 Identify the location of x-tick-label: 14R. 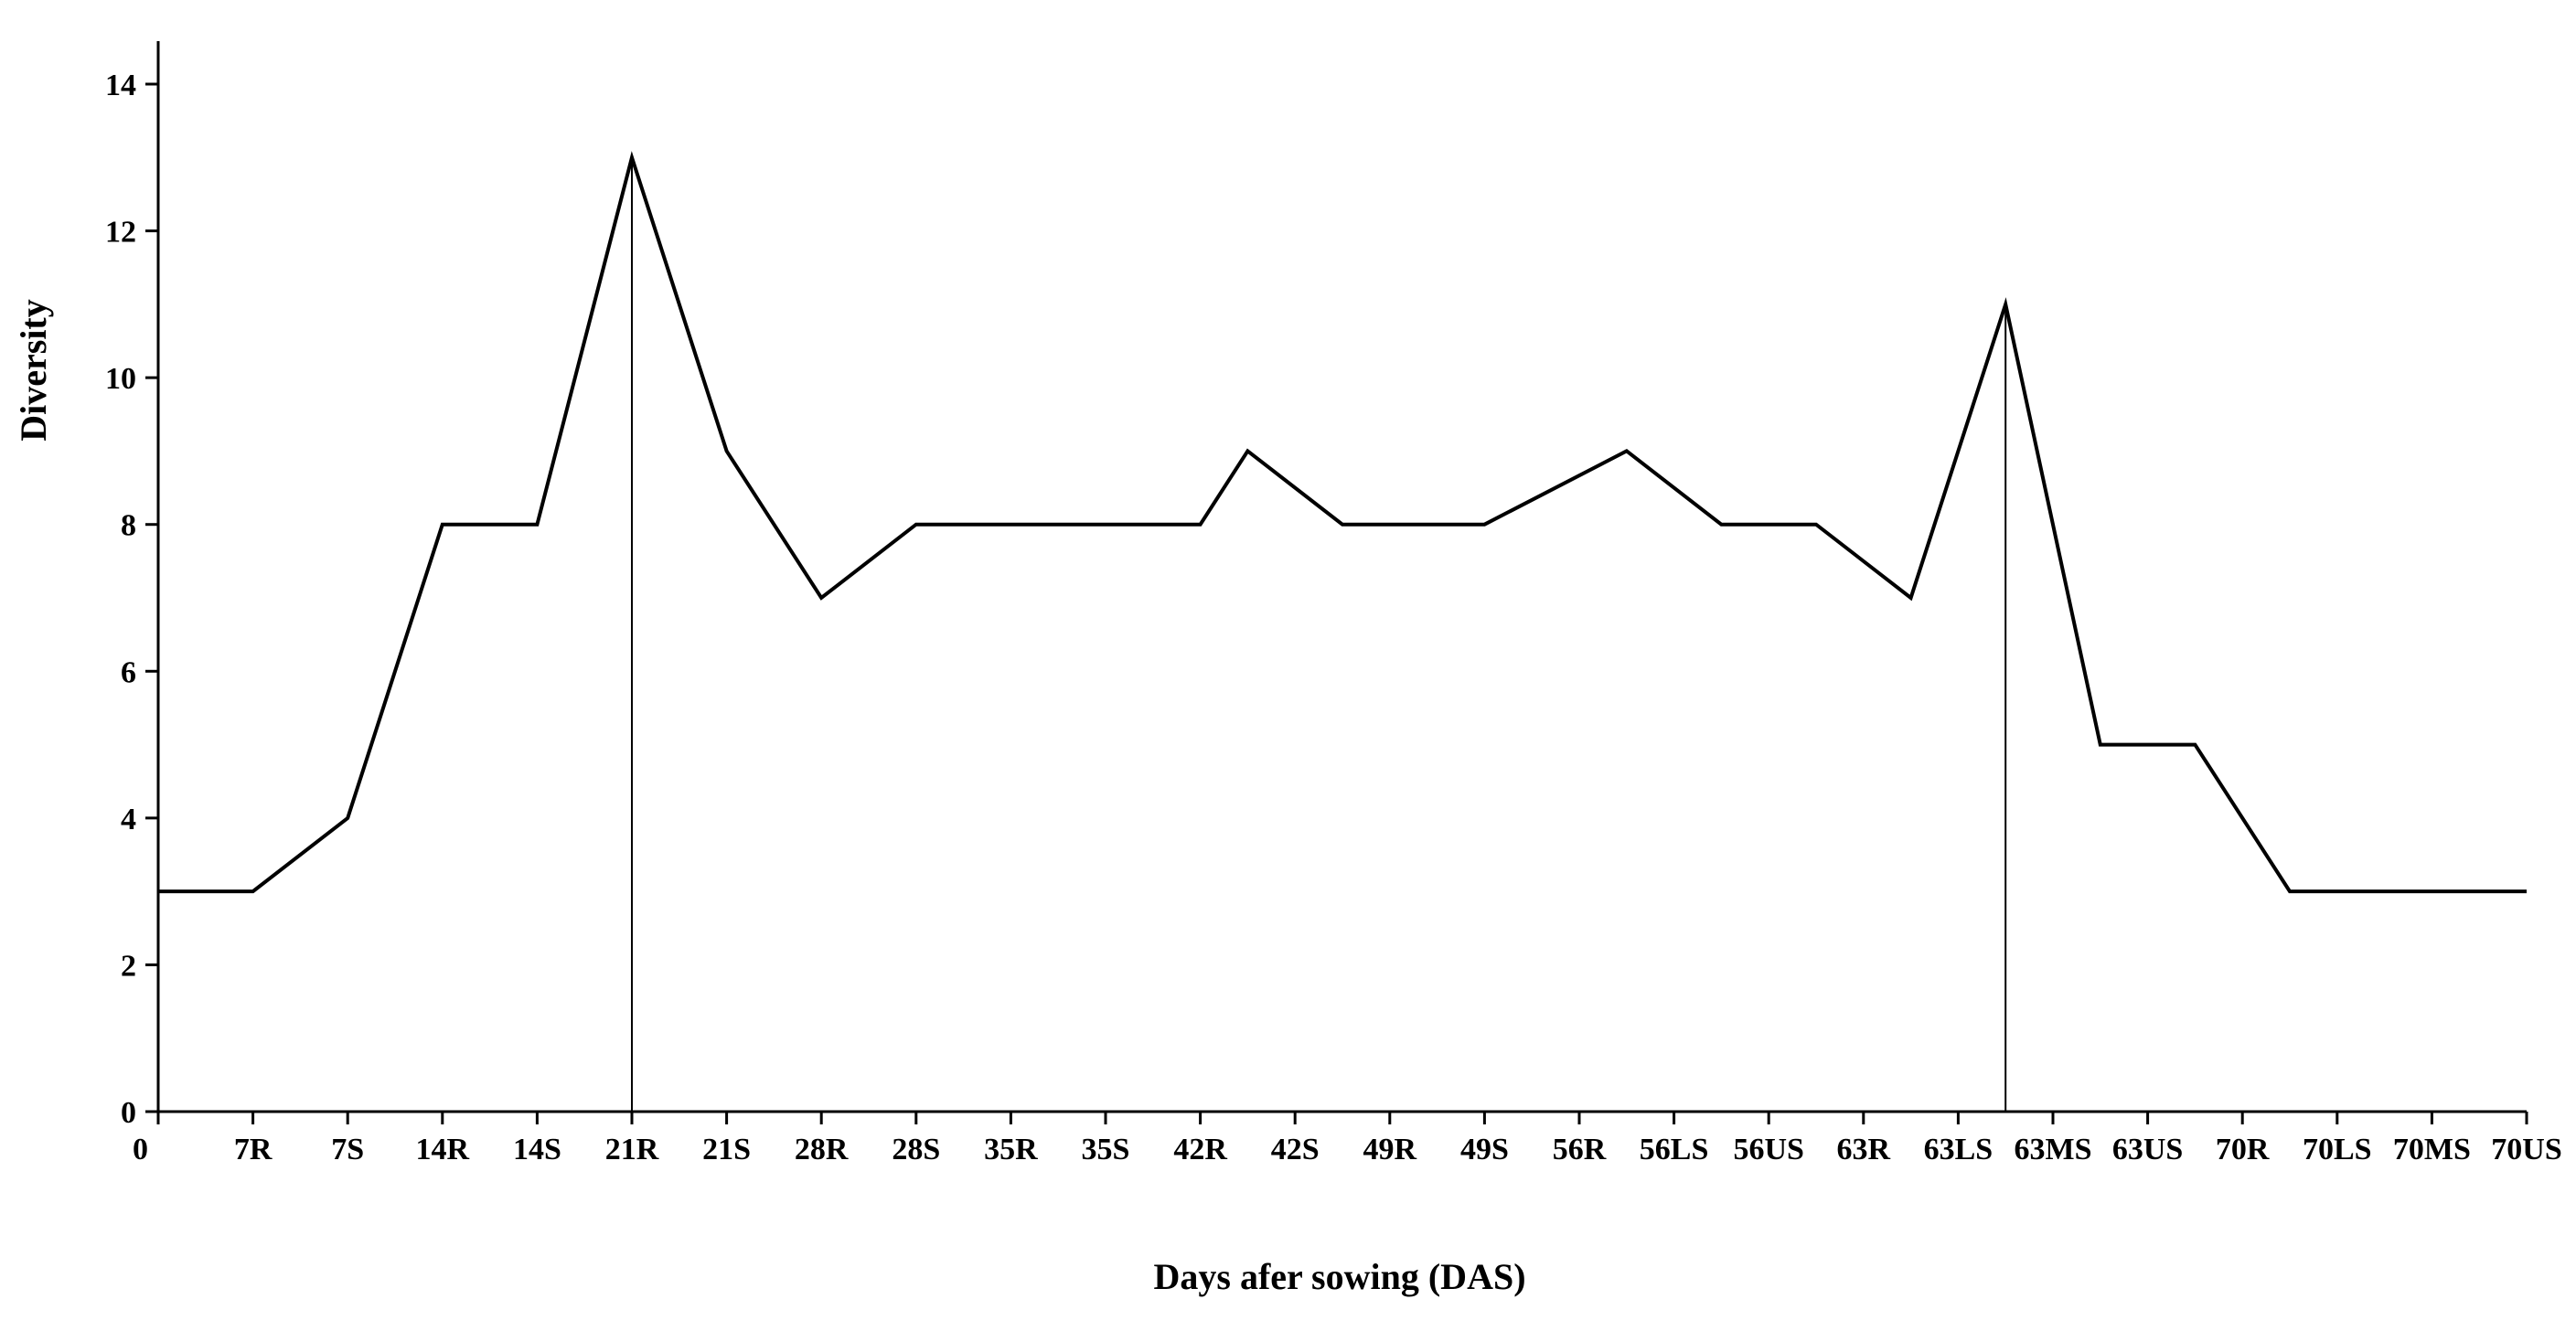
(443, 1149).